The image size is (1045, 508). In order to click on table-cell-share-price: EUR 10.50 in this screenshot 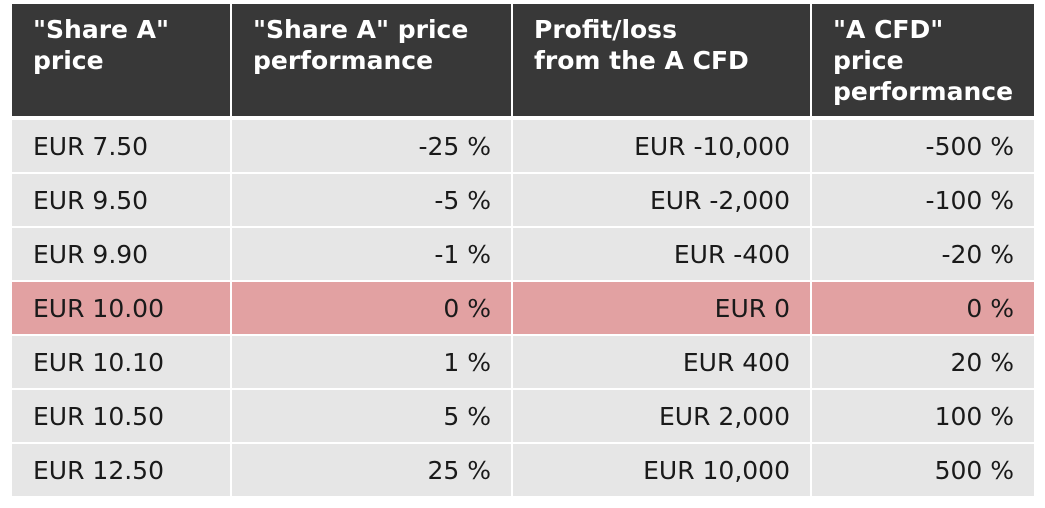, I will do `click(121, 416)`.